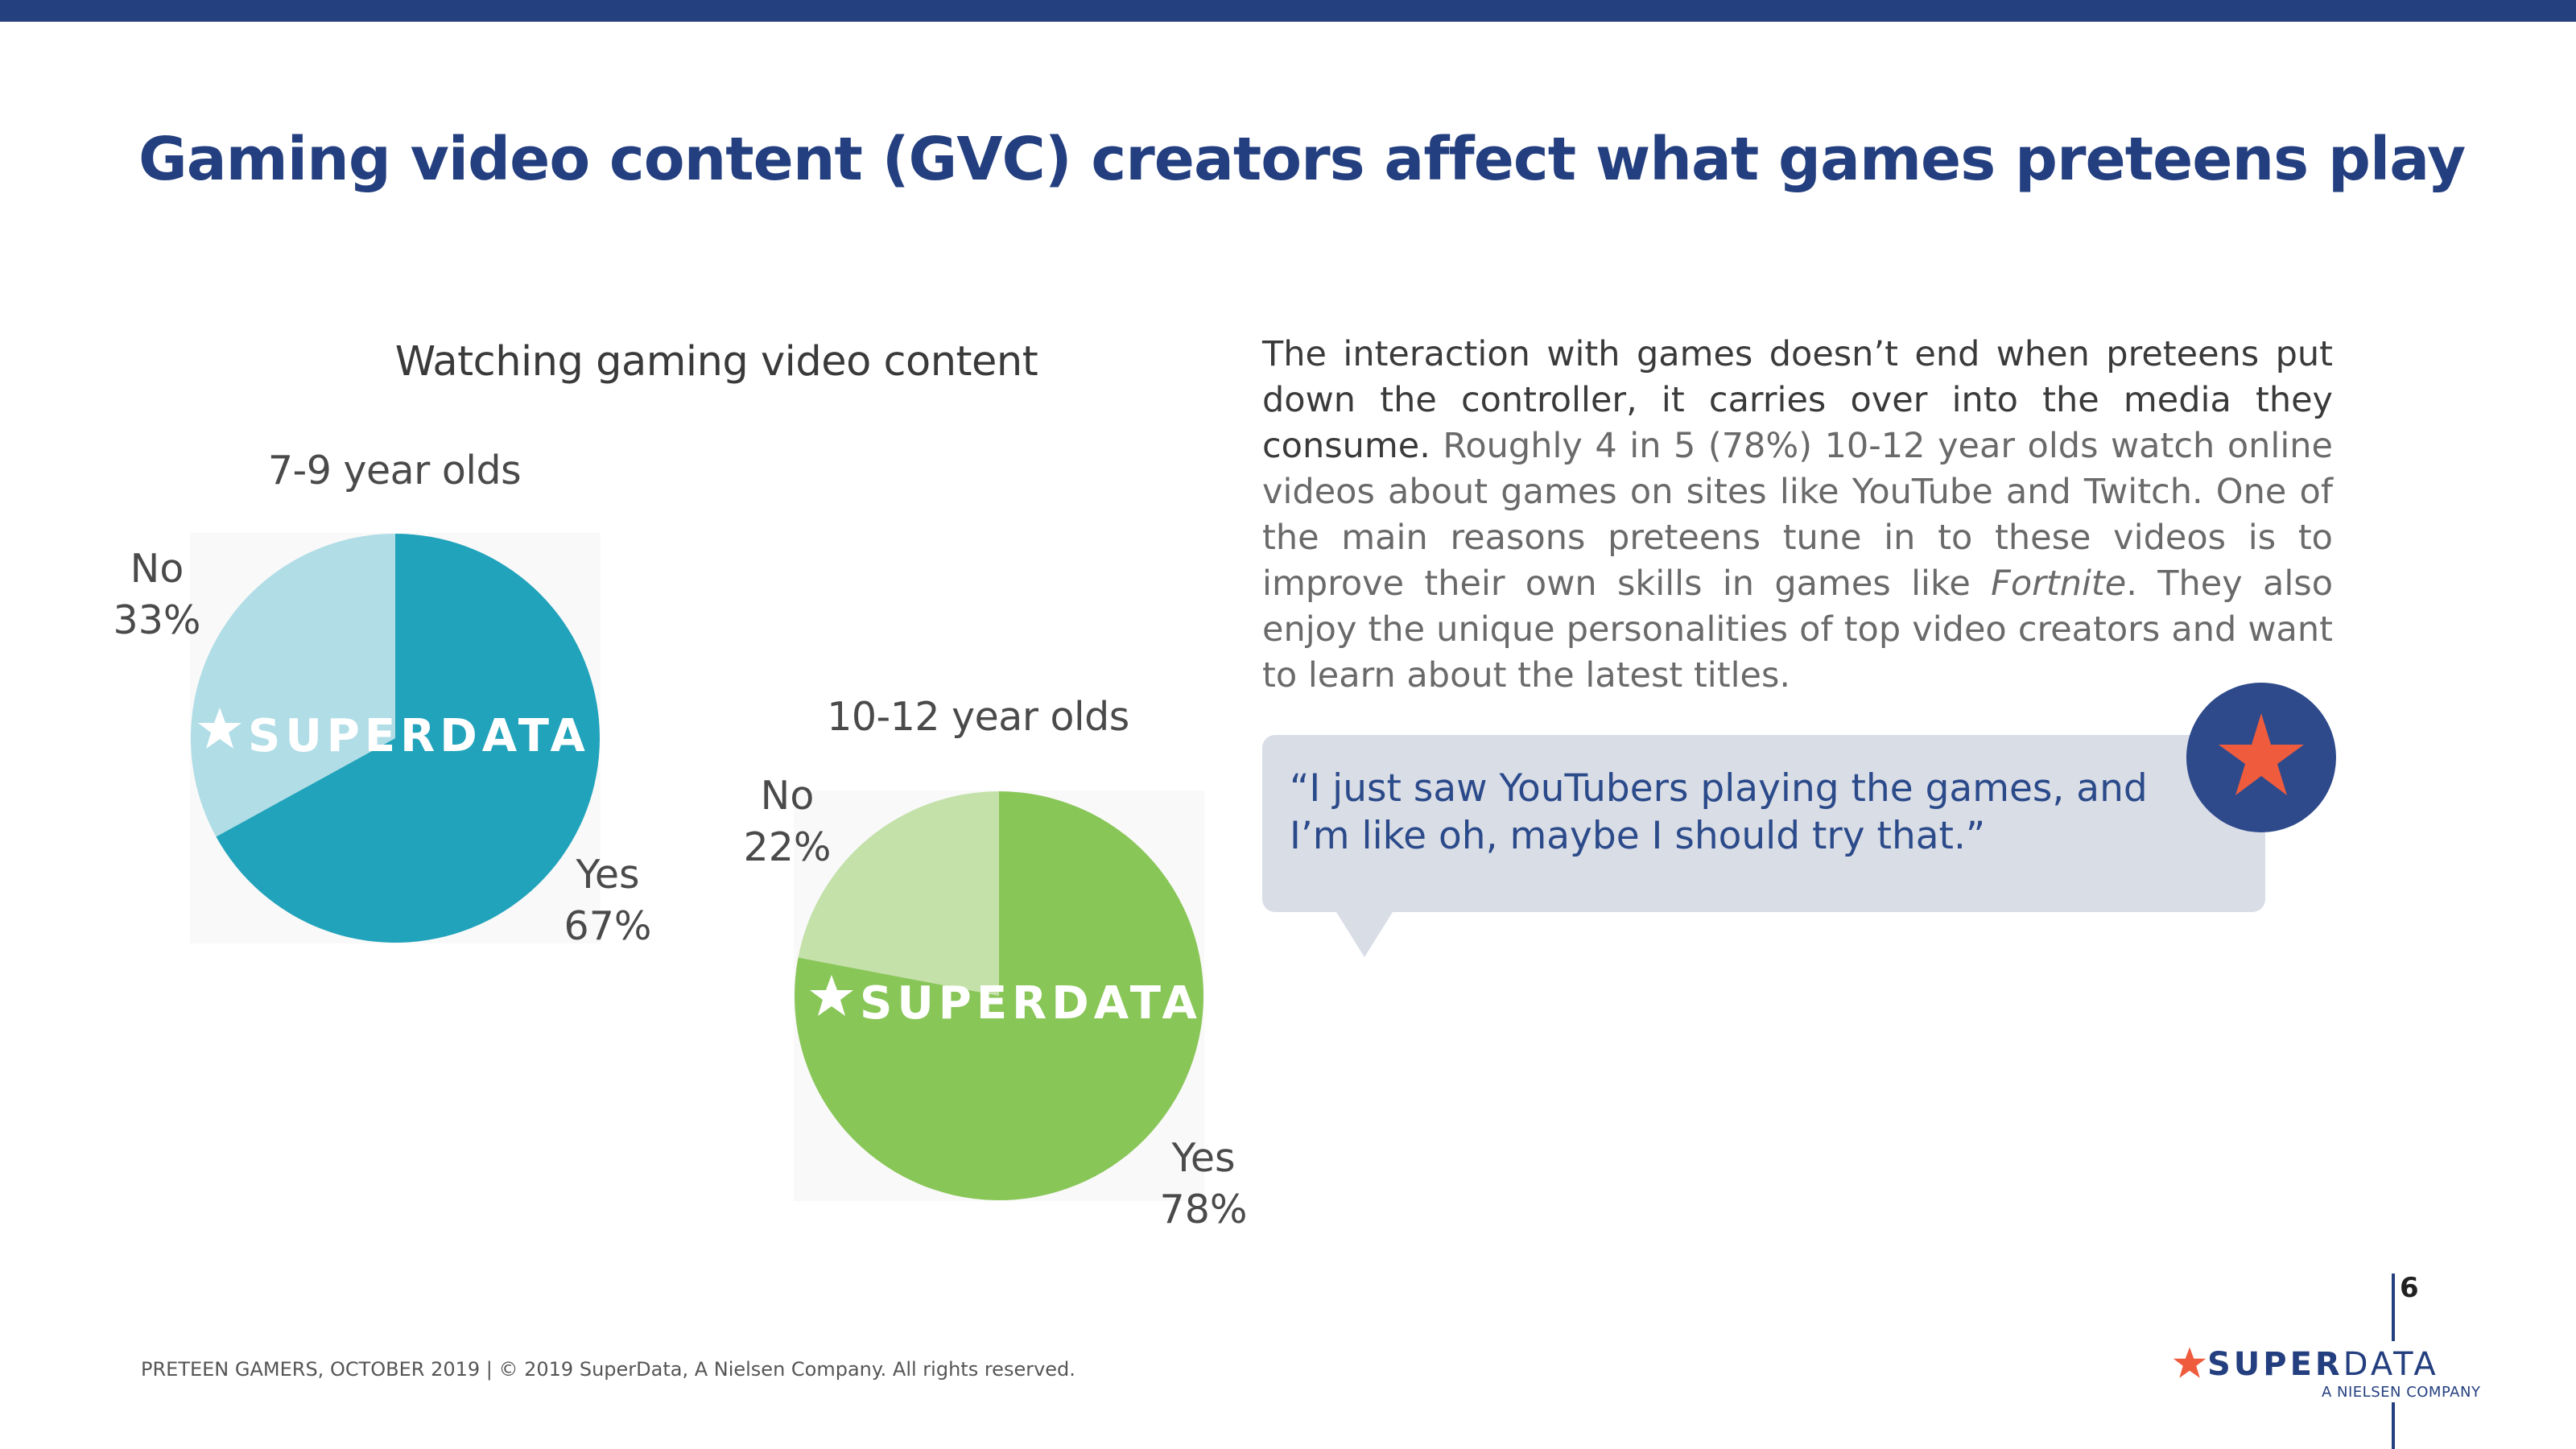  I want to click on superdata-watermark-10-12: SUPERDATA, so click(1005, 1001).